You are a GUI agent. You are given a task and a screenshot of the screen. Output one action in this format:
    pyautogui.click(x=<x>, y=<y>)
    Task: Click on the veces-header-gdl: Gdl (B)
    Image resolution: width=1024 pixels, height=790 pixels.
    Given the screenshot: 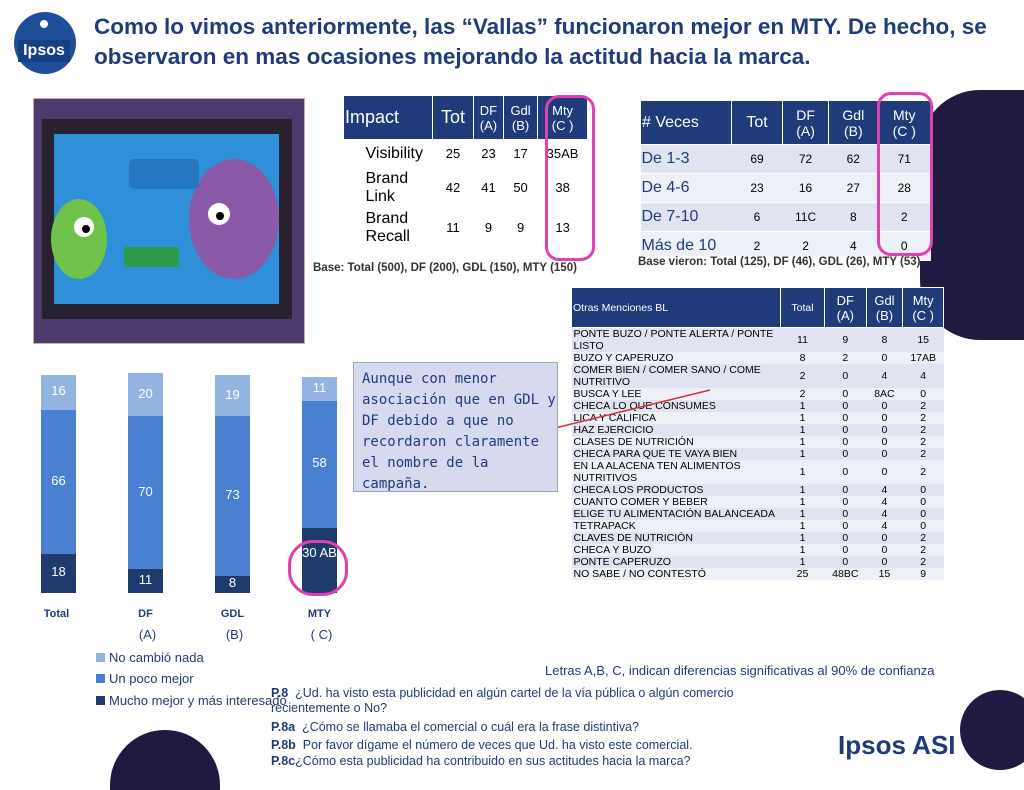 What is the action you would take?
    pyautogui.click(x=853, y=122)
    